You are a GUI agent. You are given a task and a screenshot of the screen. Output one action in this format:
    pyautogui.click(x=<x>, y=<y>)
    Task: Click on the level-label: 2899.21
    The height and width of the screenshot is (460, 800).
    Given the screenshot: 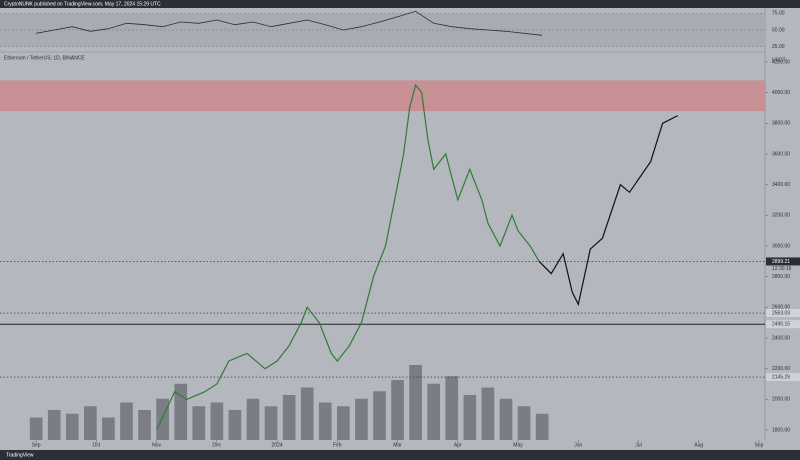 What is the action you would take?
    pyautogui.click(x=781, y=262)
    